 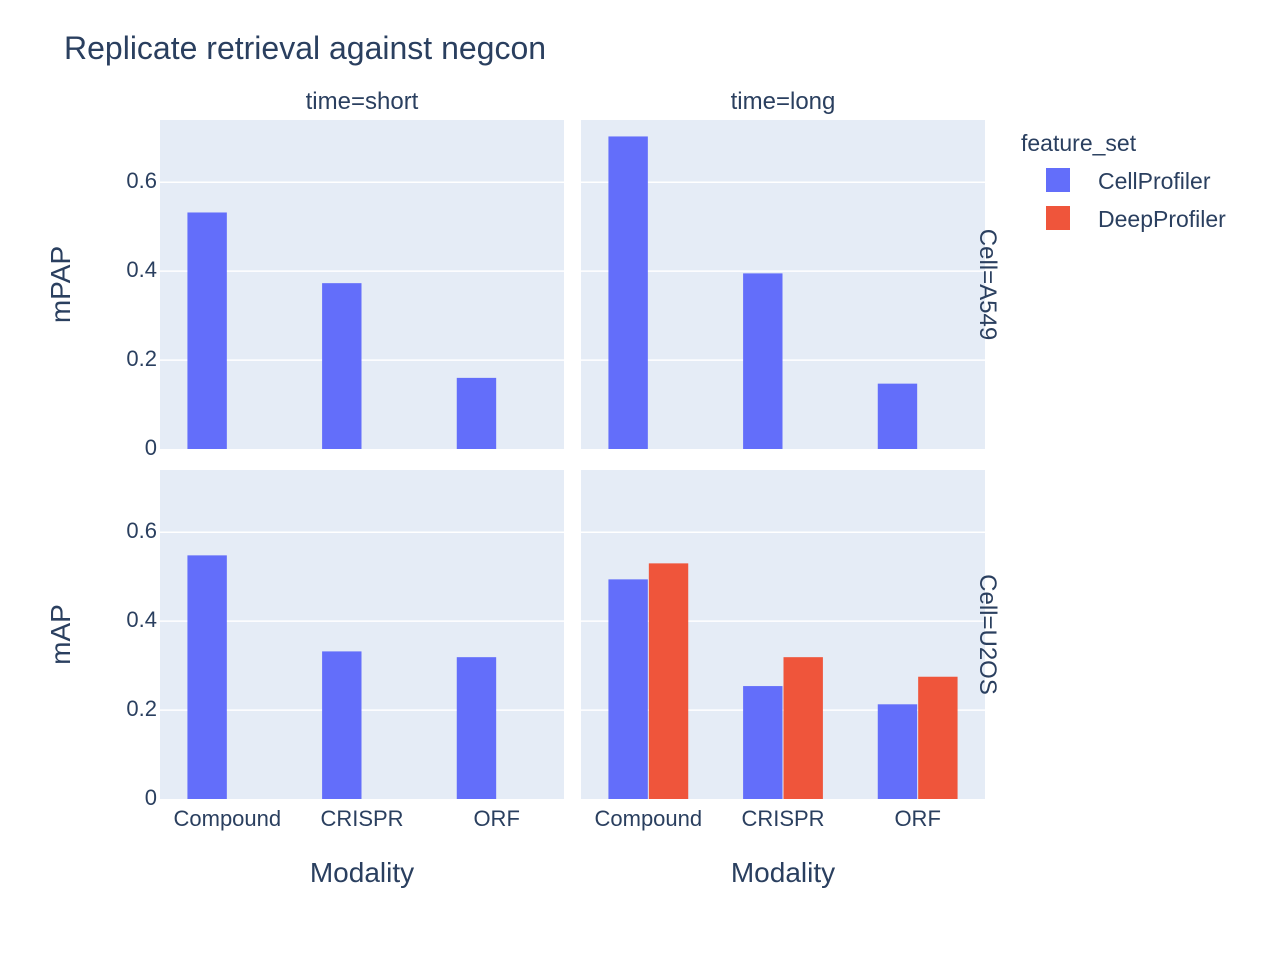 What do you see at coordinates (1058, 218) in the screenshot?
I see `legend-swatch-deepprofiler` at bounding box center [1058, 218].